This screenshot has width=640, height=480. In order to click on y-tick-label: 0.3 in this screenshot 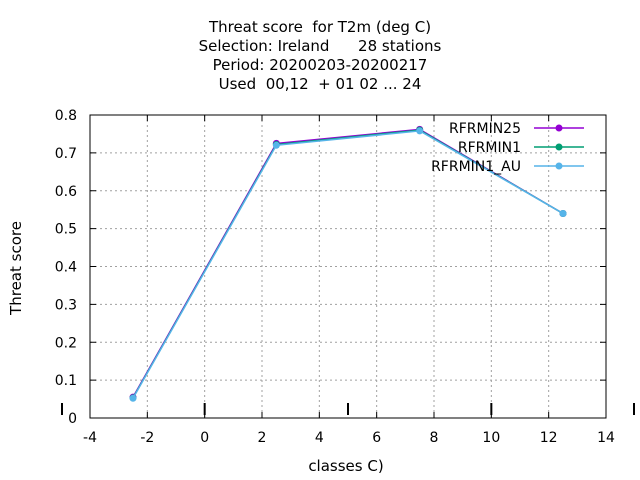, I will do `click(66, 305)`.